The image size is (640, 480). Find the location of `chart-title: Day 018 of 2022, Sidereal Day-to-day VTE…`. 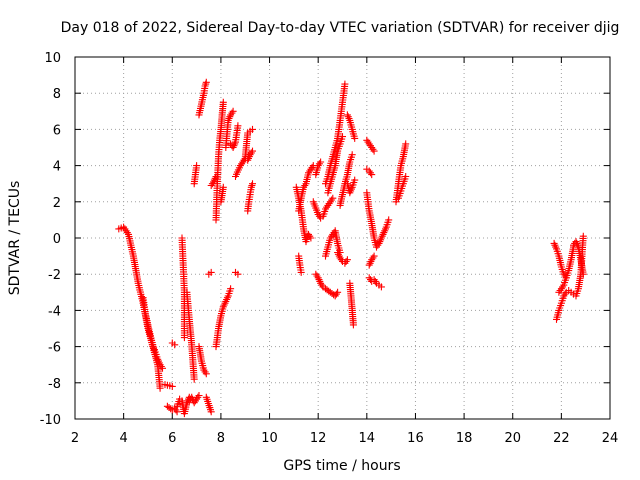

chart-title: Day 018 of 2022, Sidereal Day-to-day VTE… is located at coordinates (340, 28).